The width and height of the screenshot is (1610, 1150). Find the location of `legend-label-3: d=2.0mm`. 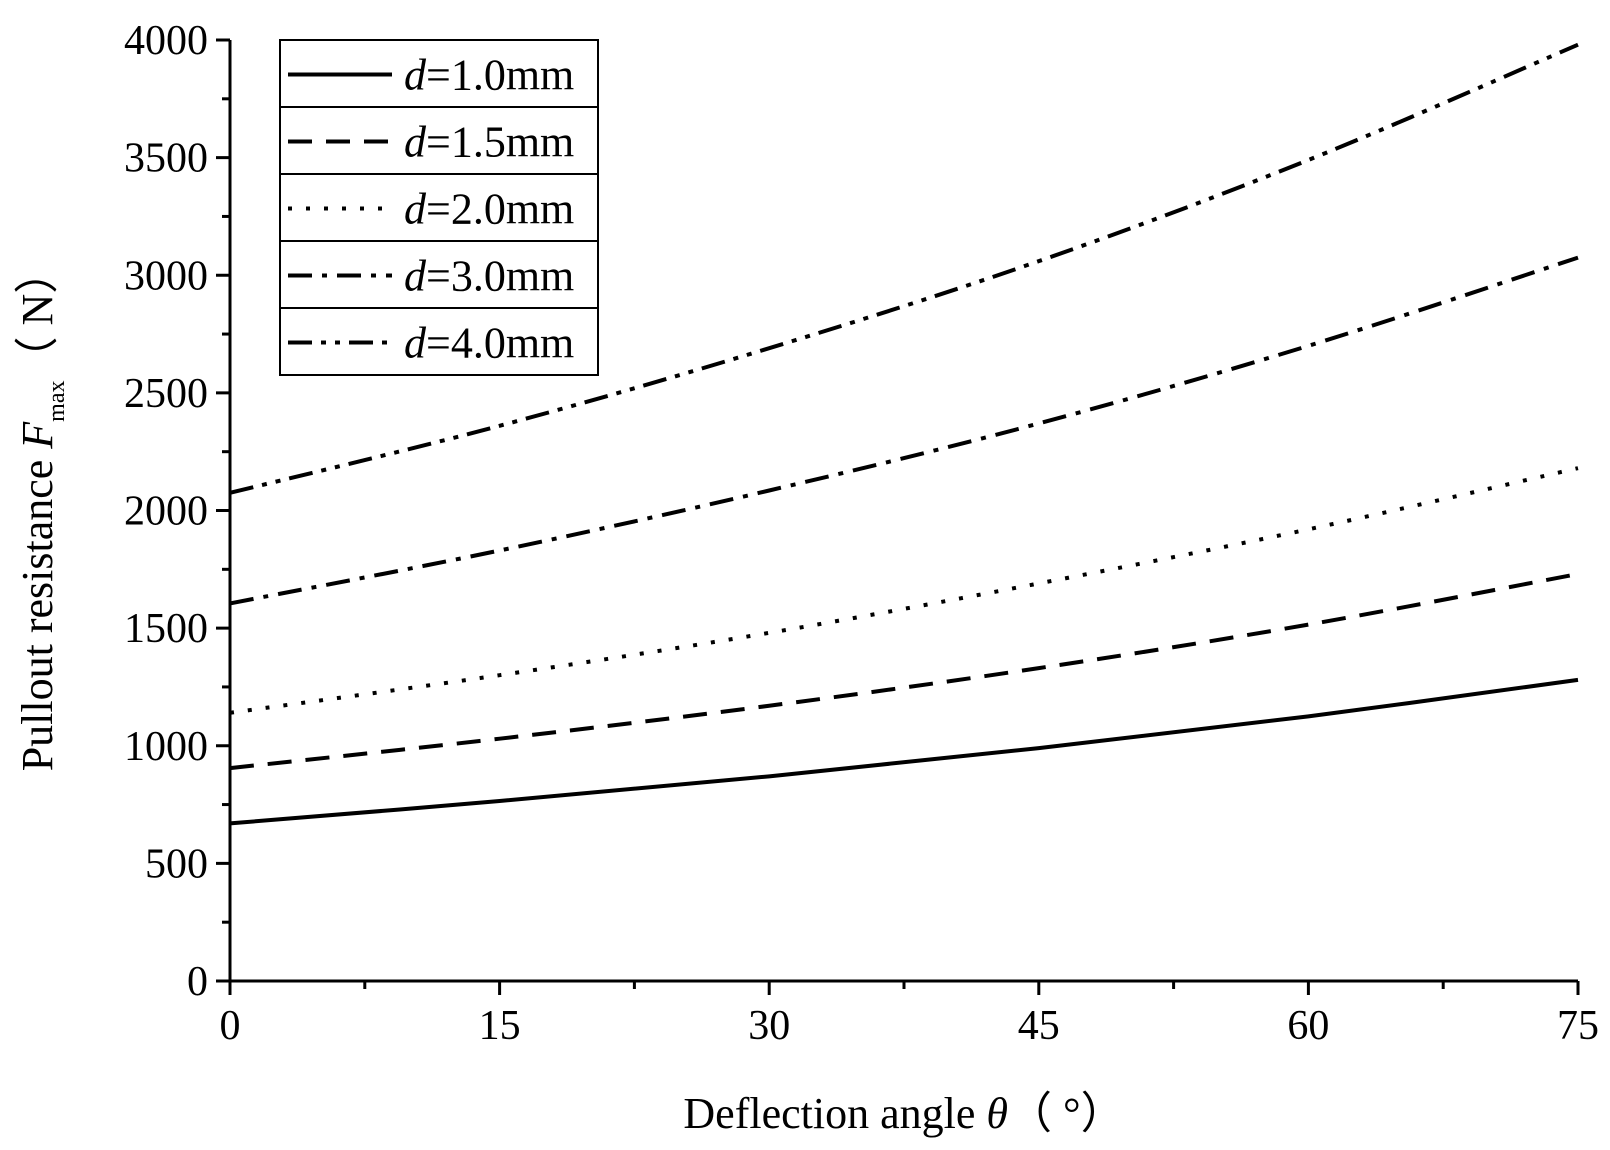

legend-label-3: d=2.0mm is located at coordinates (489, 209).